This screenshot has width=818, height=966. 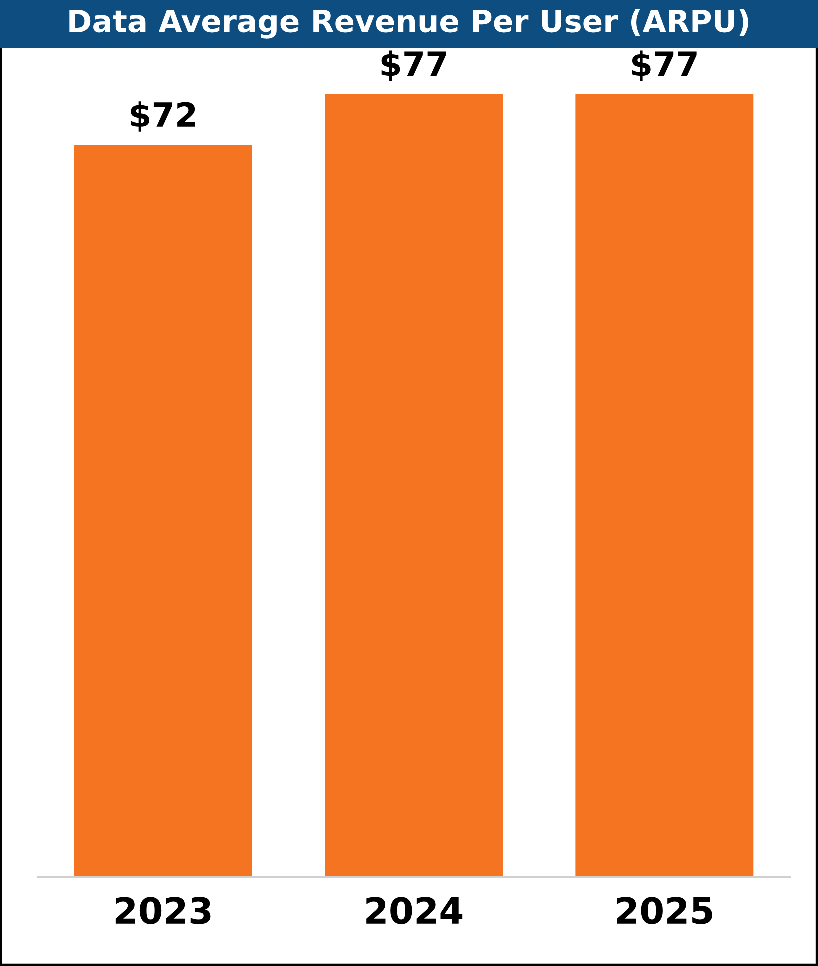 I want to click on data-label: $72, so click(x=163, y=117).